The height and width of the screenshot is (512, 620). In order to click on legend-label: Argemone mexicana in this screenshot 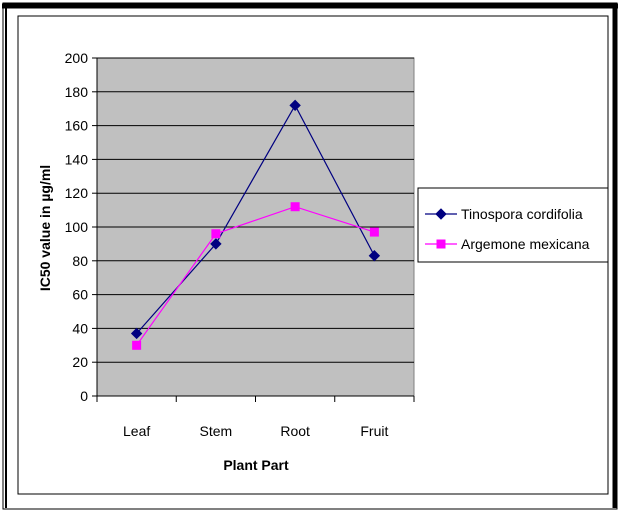, I will do `click(525, 244)`.